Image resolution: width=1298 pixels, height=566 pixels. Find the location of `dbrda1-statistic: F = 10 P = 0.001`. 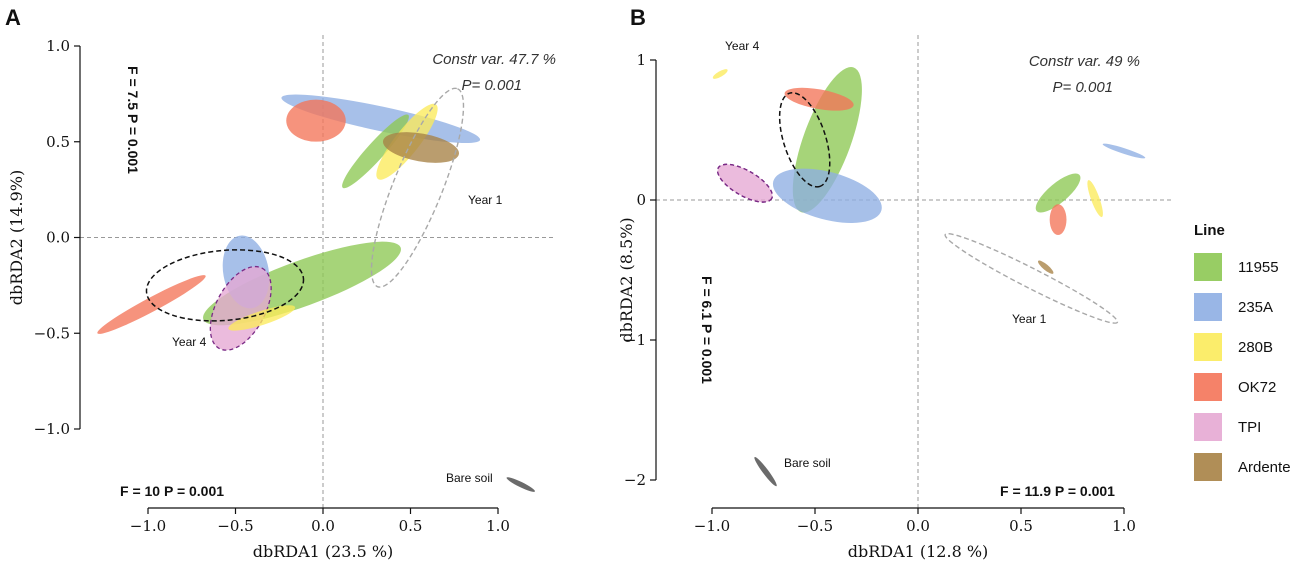

dbrda1-statistic: F = 10 P = 0.001 is located at coordinates (172, 491).